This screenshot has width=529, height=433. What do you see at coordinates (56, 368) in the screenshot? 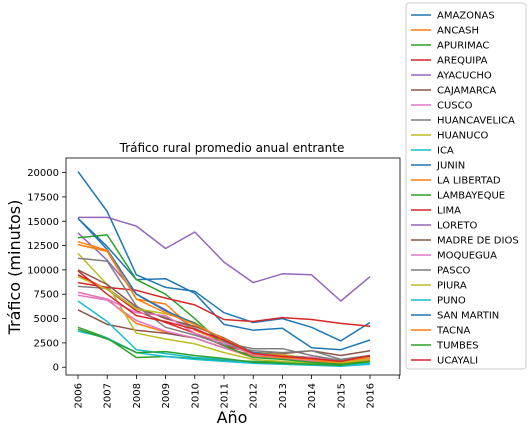
I see `y-tick-label: 0` at bounding box center [56, 368].